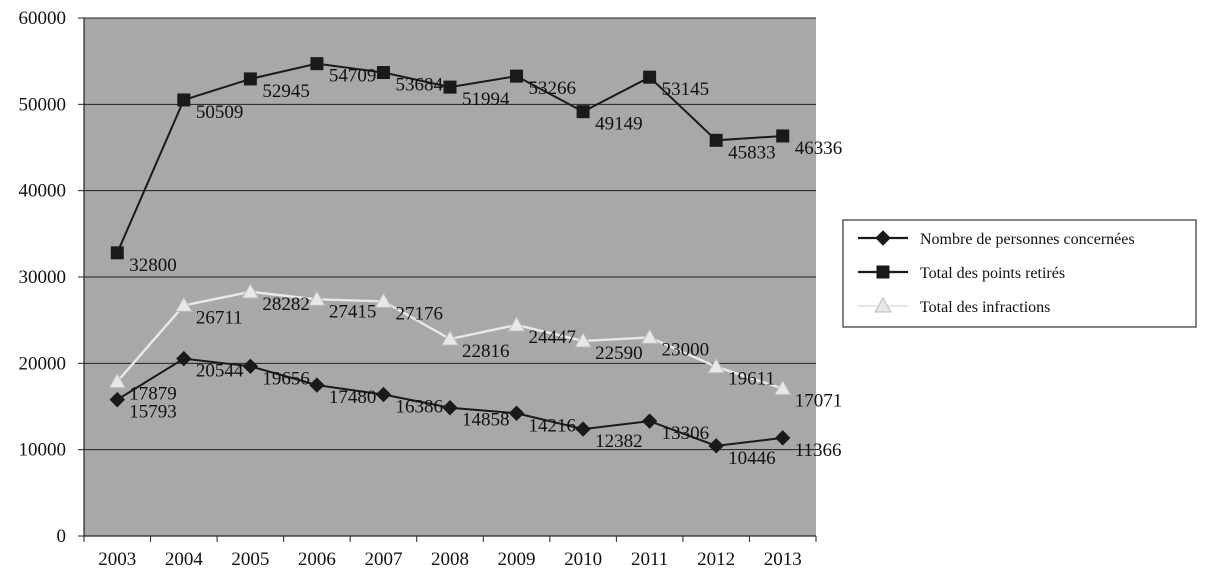 This screenshot has width=1206, height=574. I want to click on data-label: 26711, so click(219, 317).